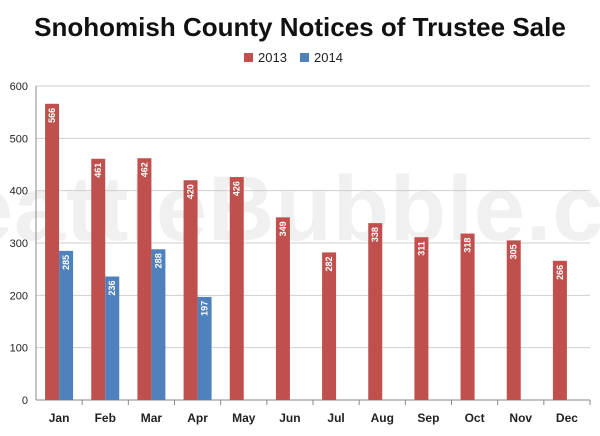 This screenshot has width=600, height=436. What do you see at coordinates (19, 139) in the screenshot?
I see `y-tick-label: 500` at bounding box center [19, 139].